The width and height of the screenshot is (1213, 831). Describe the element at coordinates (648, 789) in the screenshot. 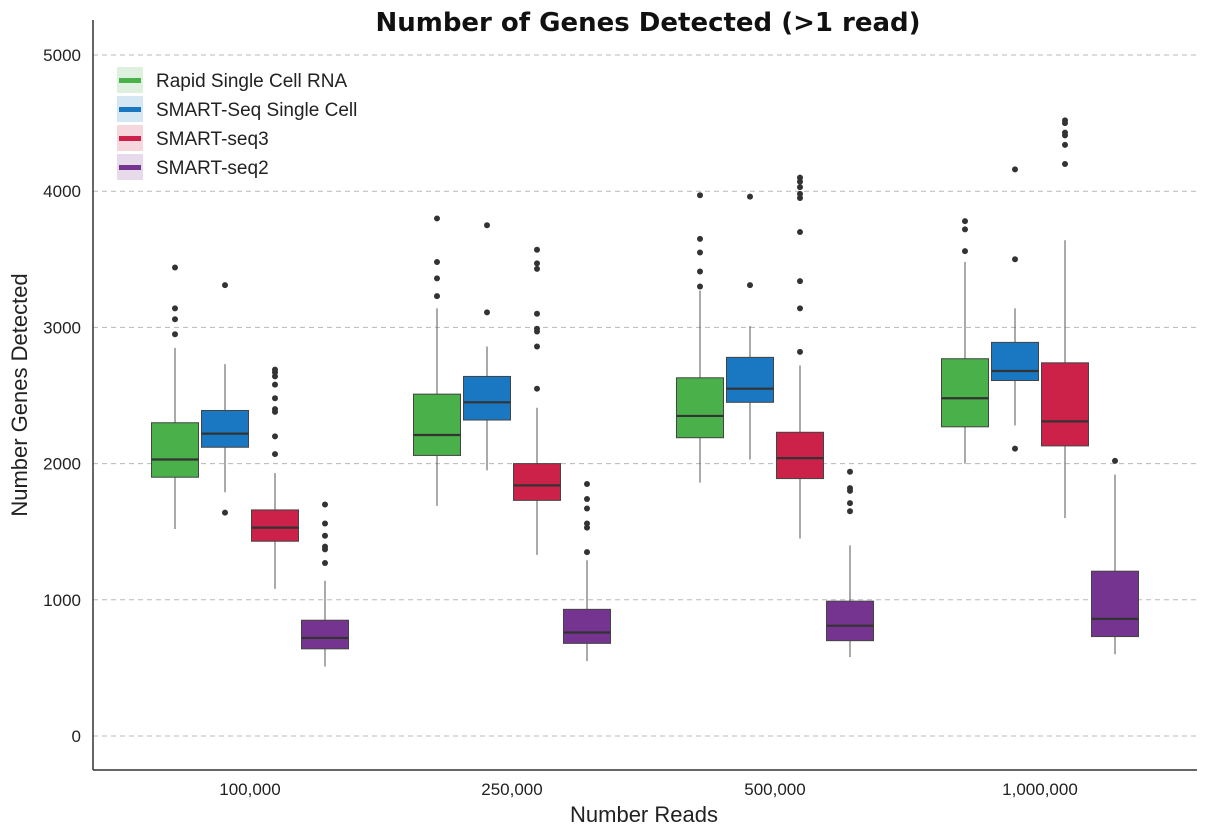

I see `x-tick-labels: 100,000 250,000 500,000 1,000,000` at that location.